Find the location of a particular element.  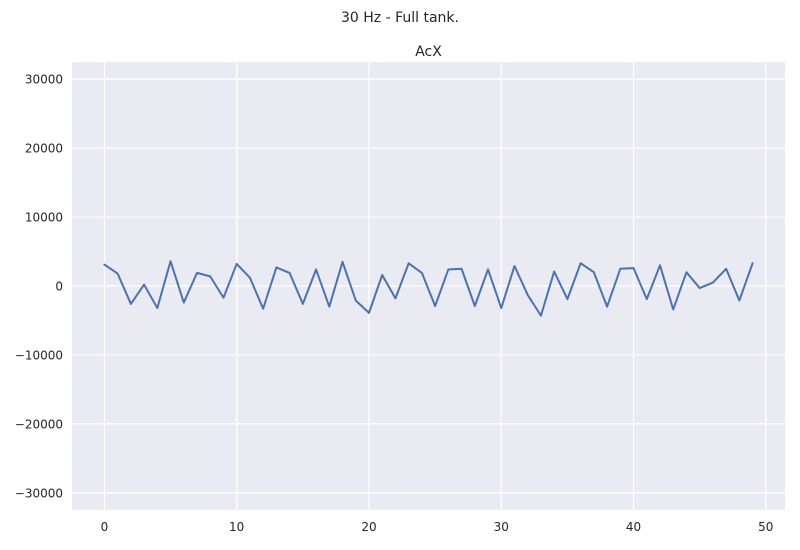

x-tick-label: 10 is located at coordinates (236, 527).